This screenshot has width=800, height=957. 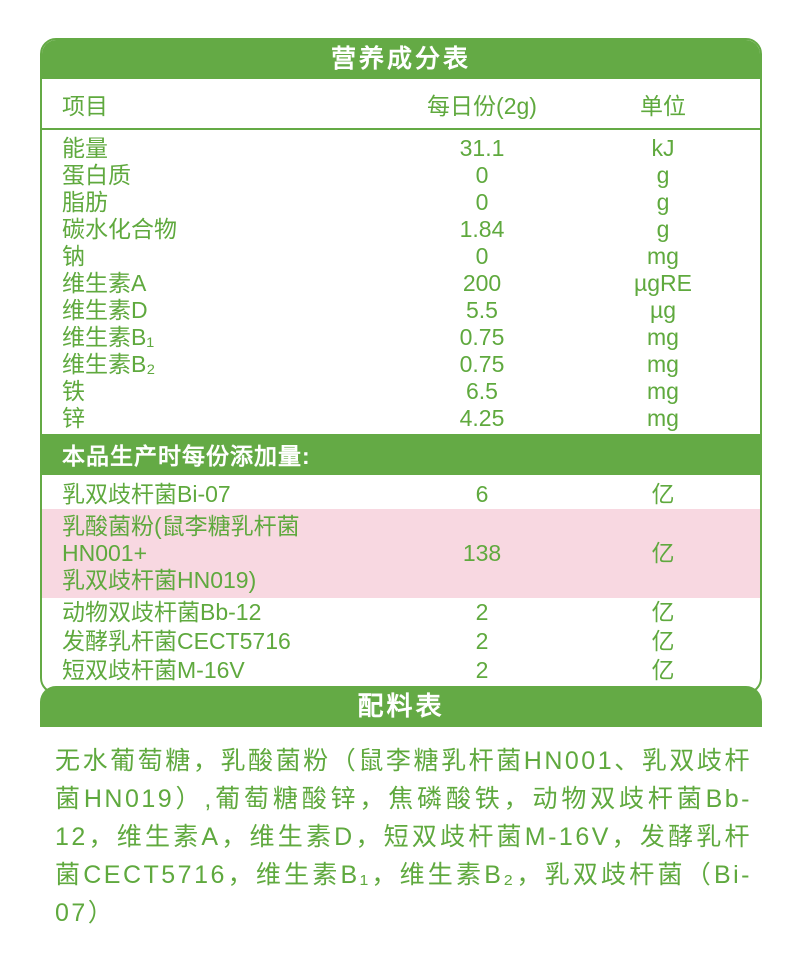 What do you see at coordinates (401, 494) in the screenshot?
I see `table-row: 乳双歧杆菌Bi-07 6 亿` at bounding box center [401, 494].